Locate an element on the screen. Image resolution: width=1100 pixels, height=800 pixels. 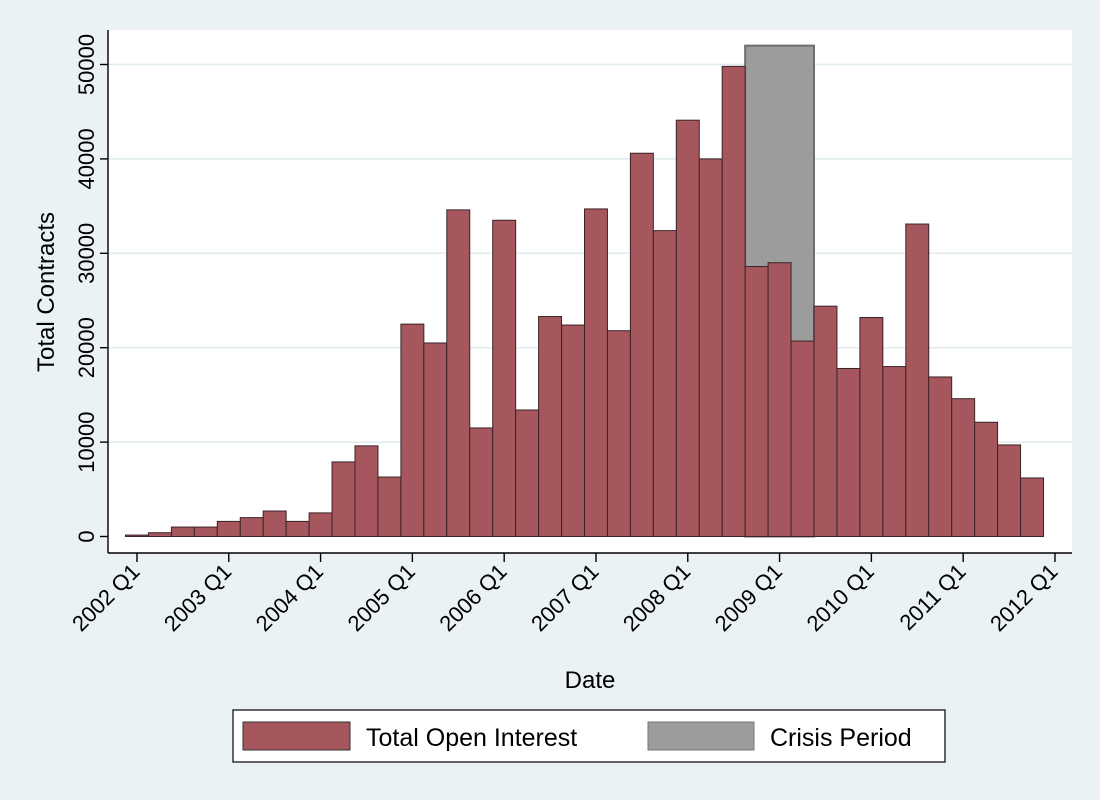
y-tick-label: 20000 is located at coordinates (86, 347).